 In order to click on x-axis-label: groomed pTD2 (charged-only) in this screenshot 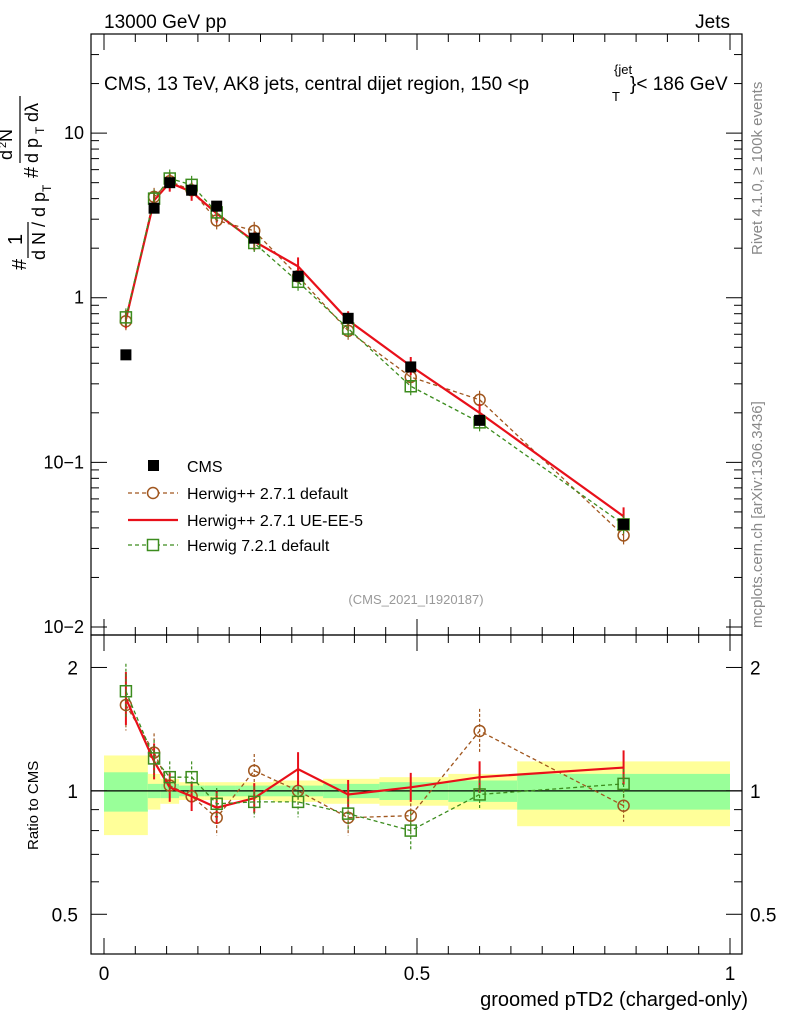, I will do `click(614, 1000)`.